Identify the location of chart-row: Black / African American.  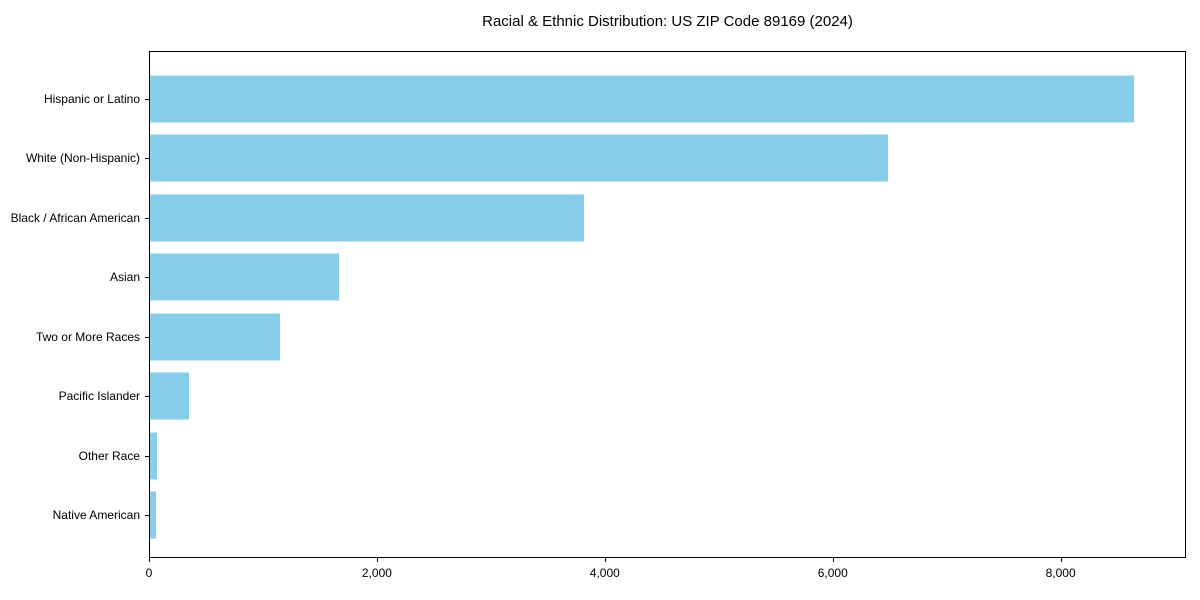
(598, 218).